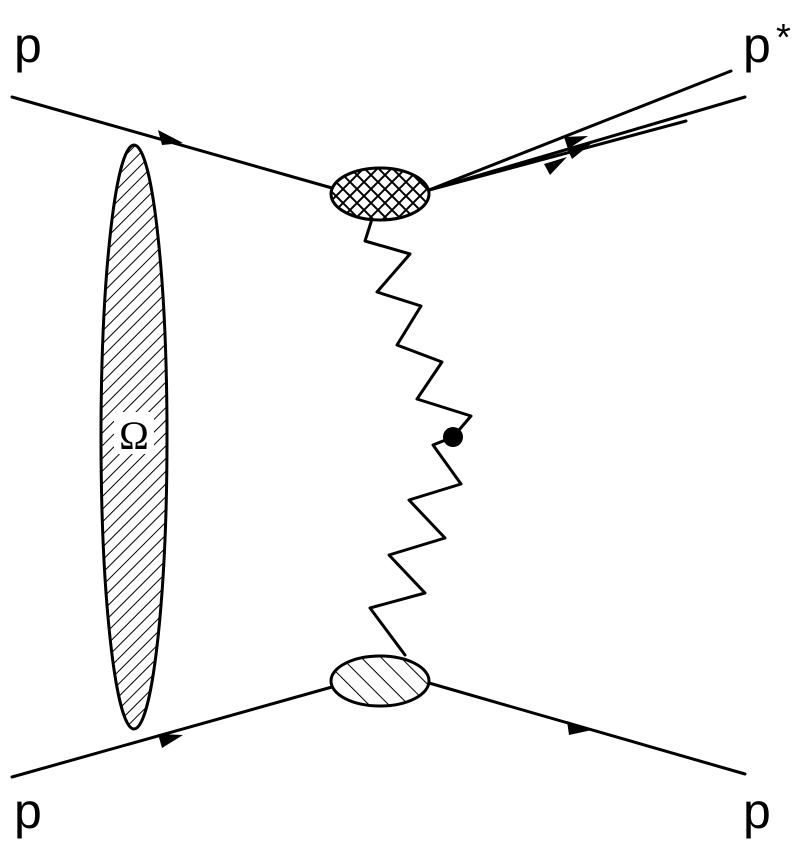  What do you see at coordinates (587, 130) in the screenshot?
I see `outgoing-dissociated-proton-lines` at bounding box center [587, 130].